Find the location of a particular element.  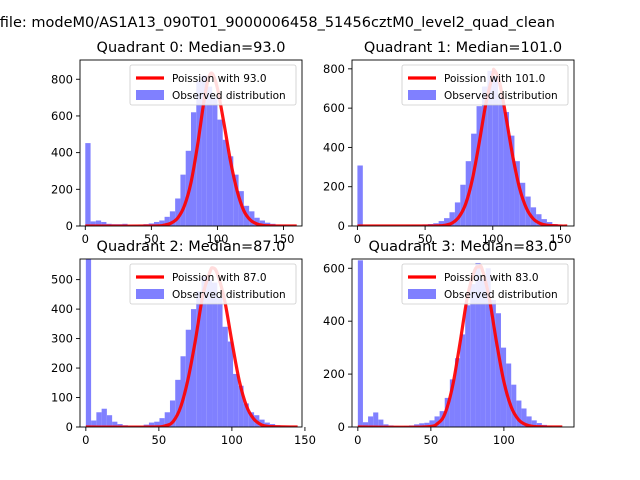

legend: Poission with 93.0 Observed distribution is located at coordinates (213, 85).